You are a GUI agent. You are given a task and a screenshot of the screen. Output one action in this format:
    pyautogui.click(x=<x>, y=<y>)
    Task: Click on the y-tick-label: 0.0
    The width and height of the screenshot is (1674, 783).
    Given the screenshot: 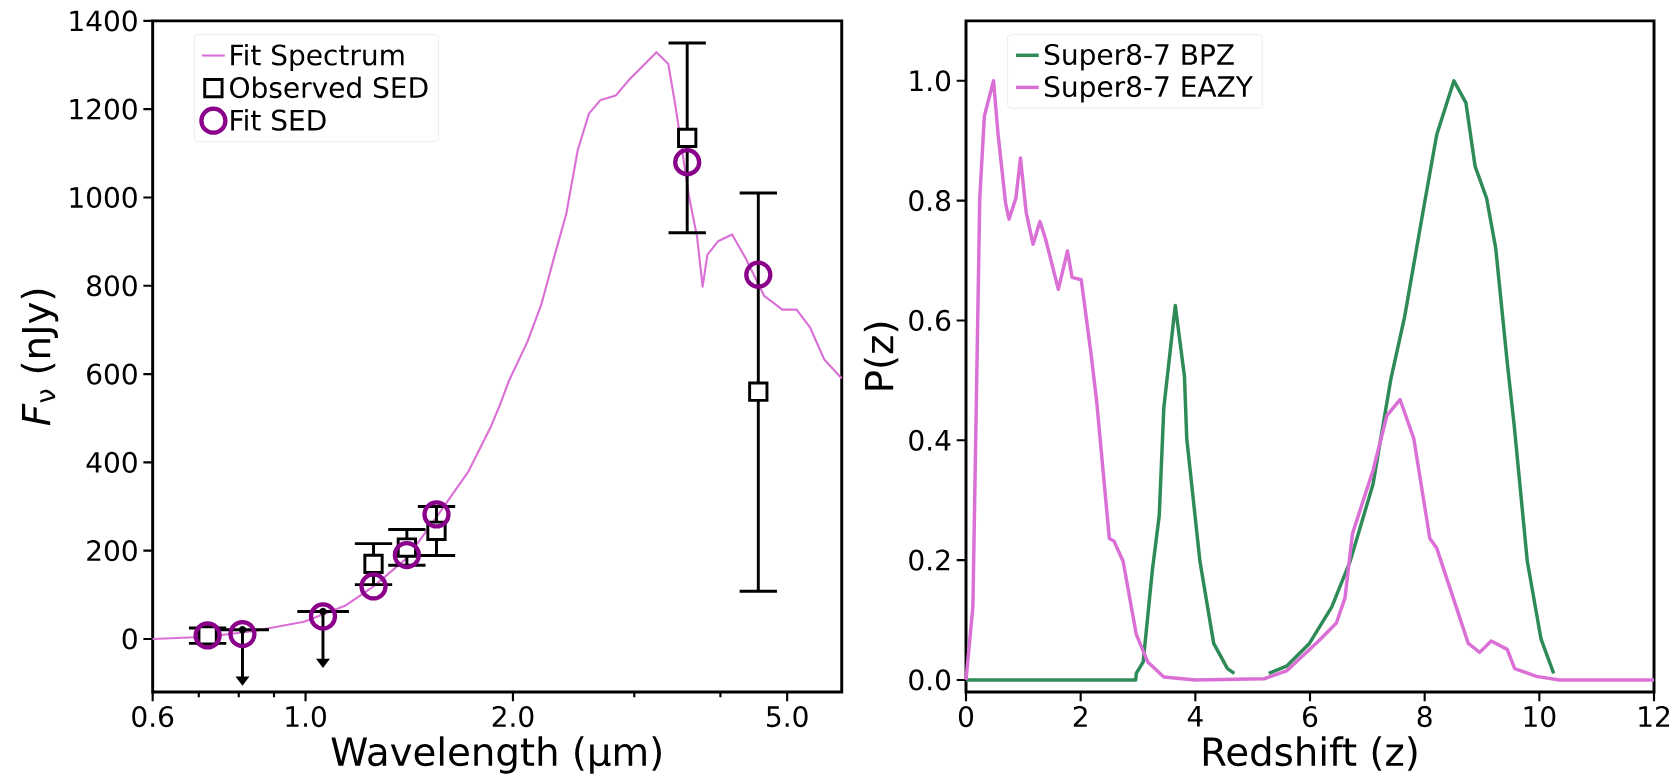 What is the action you would take?
    pyautogui.click(x=930, y=680)
    